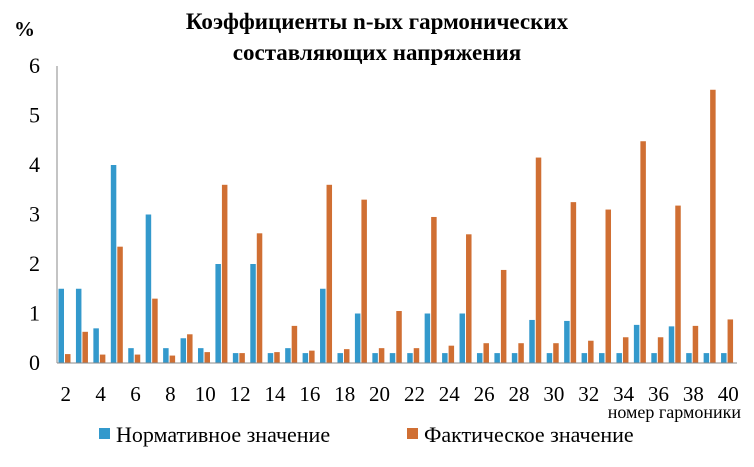 Image resolution: width=754 pixels, height=467 pixels. What do you see at coordinates (529, 434) in the screenshot?
I see `legend-label-actual: Фактическое значение` at bounding box center [529, 434].